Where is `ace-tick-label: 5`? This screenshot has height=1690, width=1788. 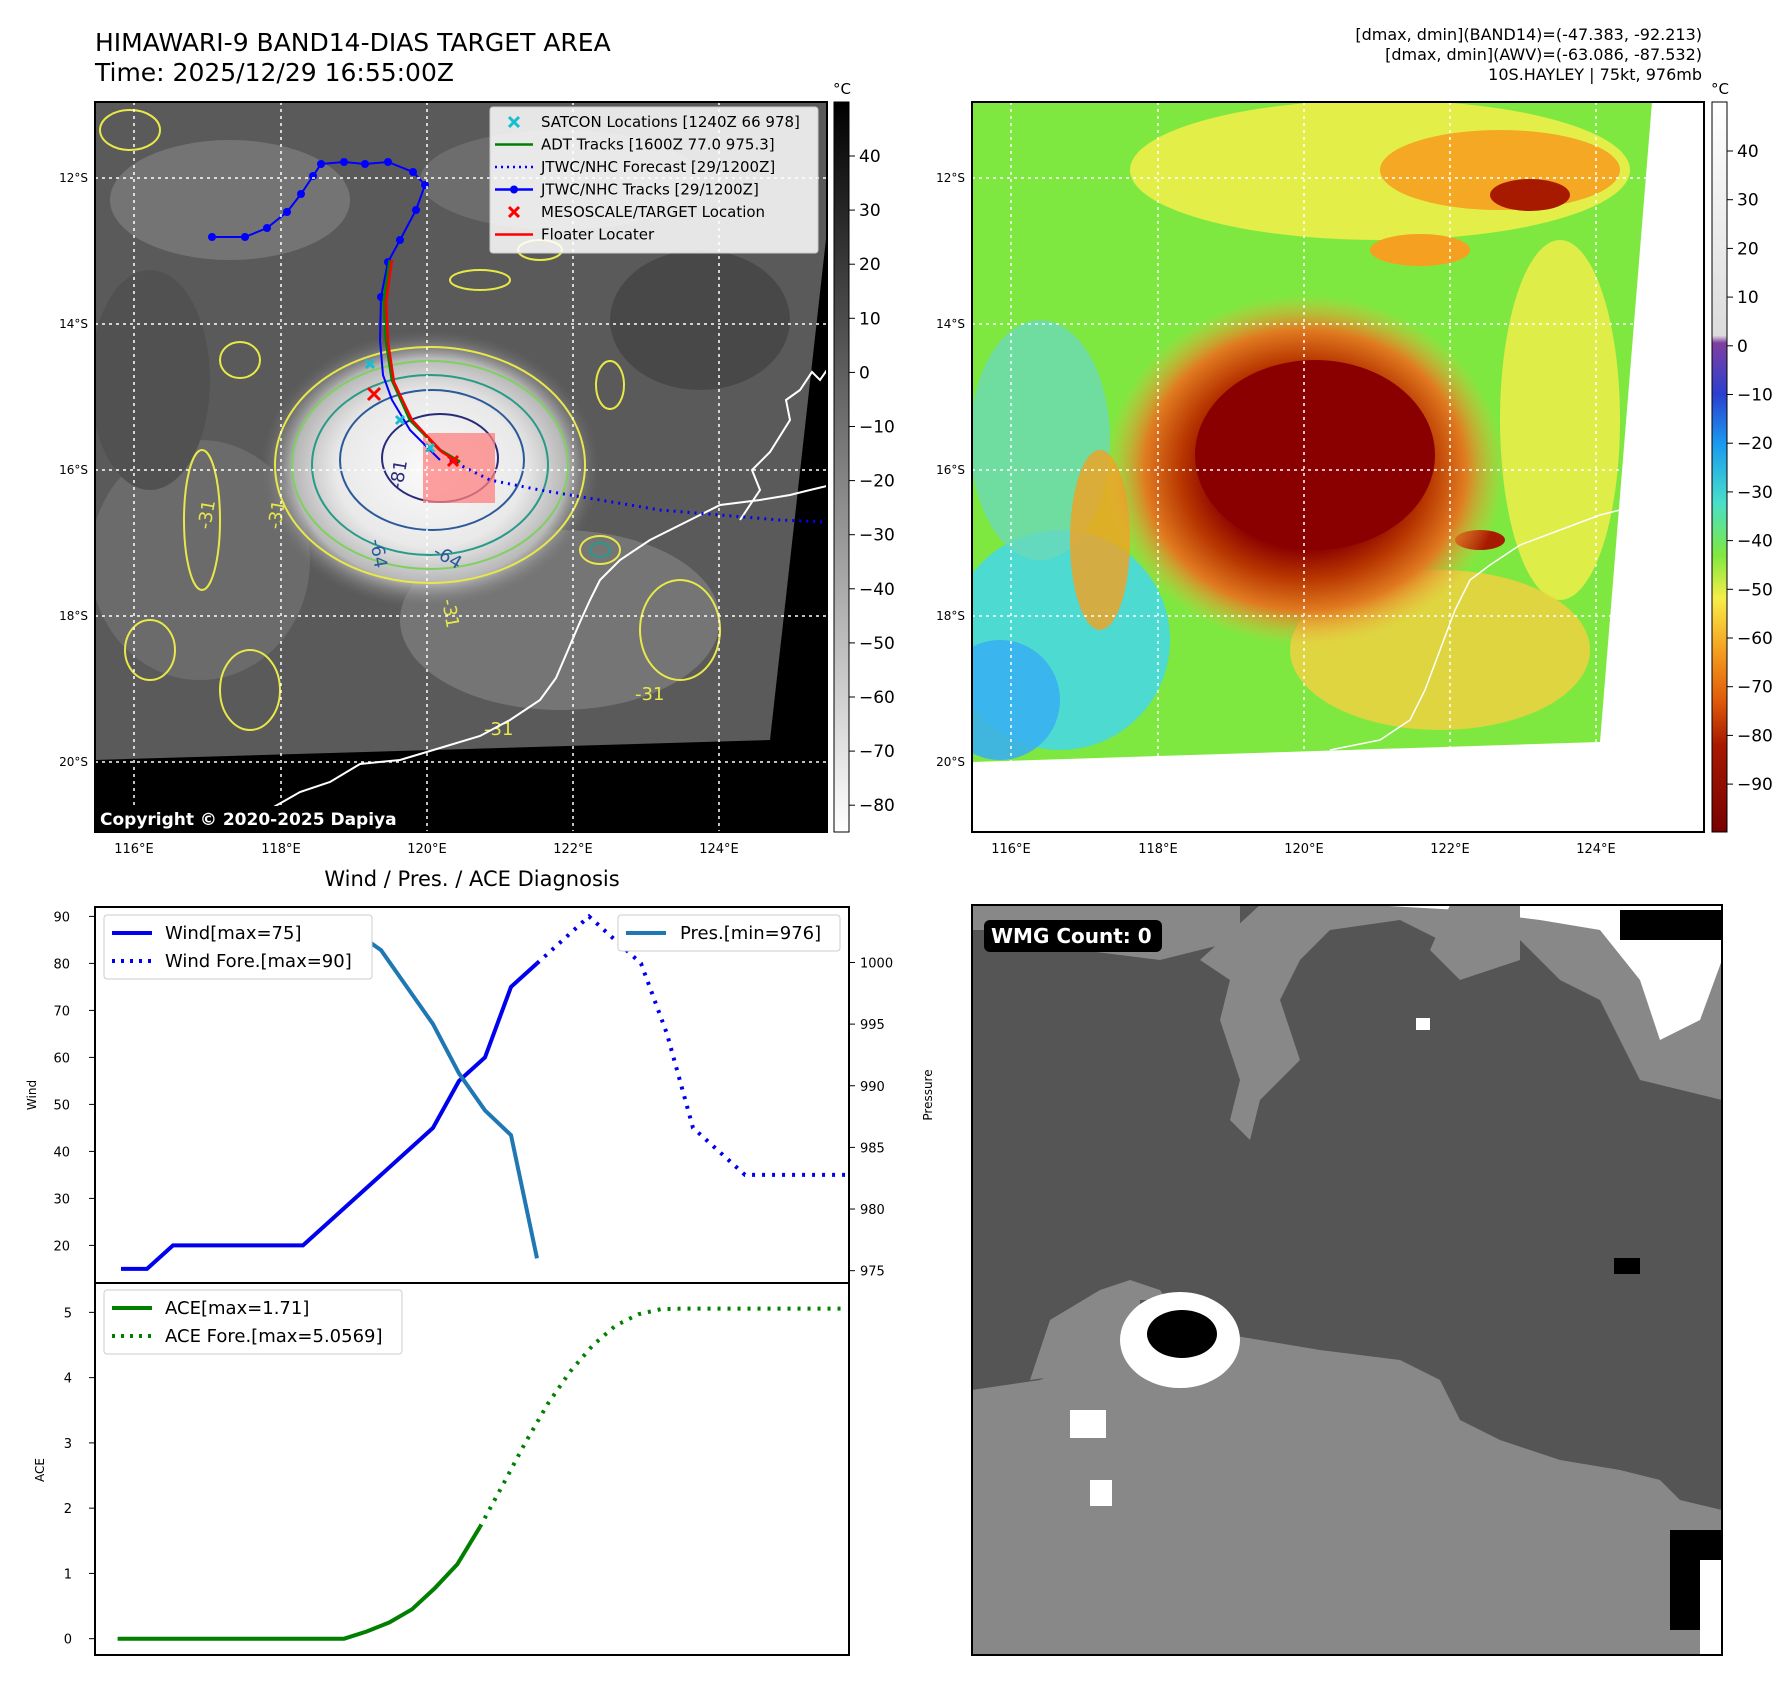
ace-tick-label: 5 is located at coordinates (68, 1313).